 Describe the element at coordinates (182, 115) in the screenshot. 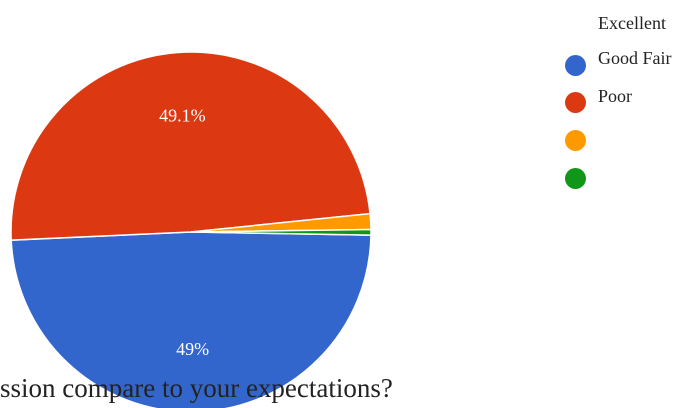

I see `slice-data-label: 49.1%` at that location.